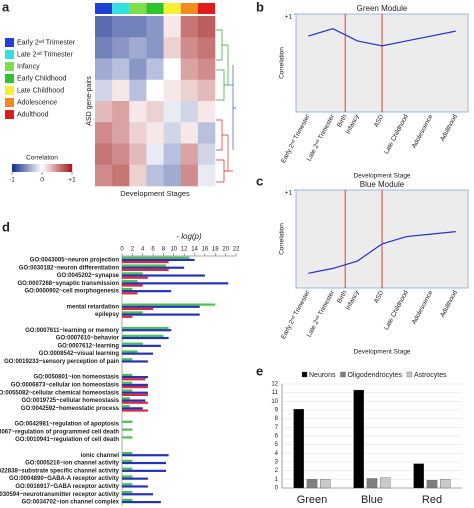  I want to click on panel-label: e, so click(259, 370).